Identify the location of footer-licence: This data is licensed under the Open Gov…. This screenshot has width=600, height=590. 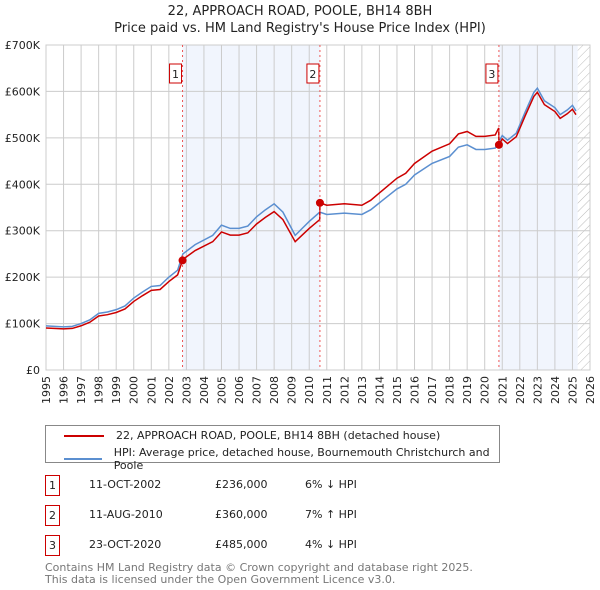
(220, 579).